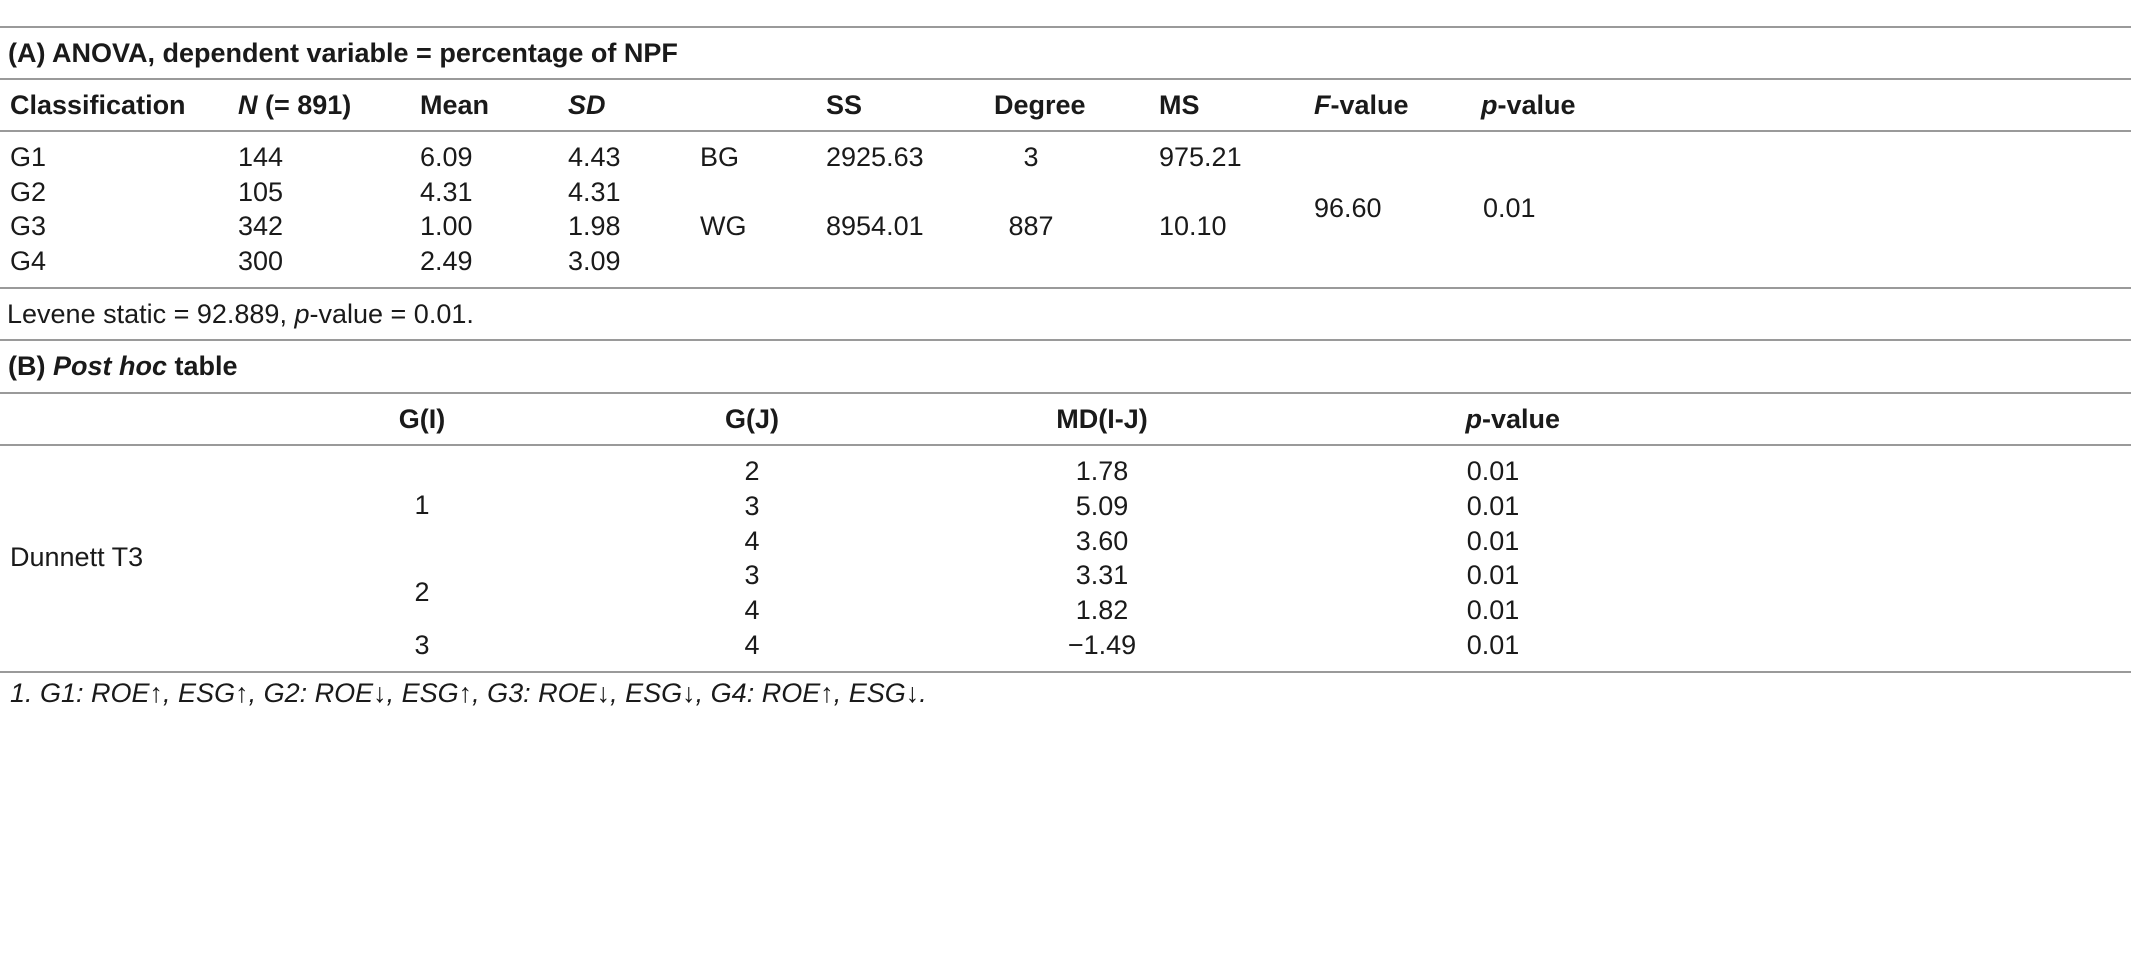  I want to click on wg-degree: 887, so click(1031, 226).